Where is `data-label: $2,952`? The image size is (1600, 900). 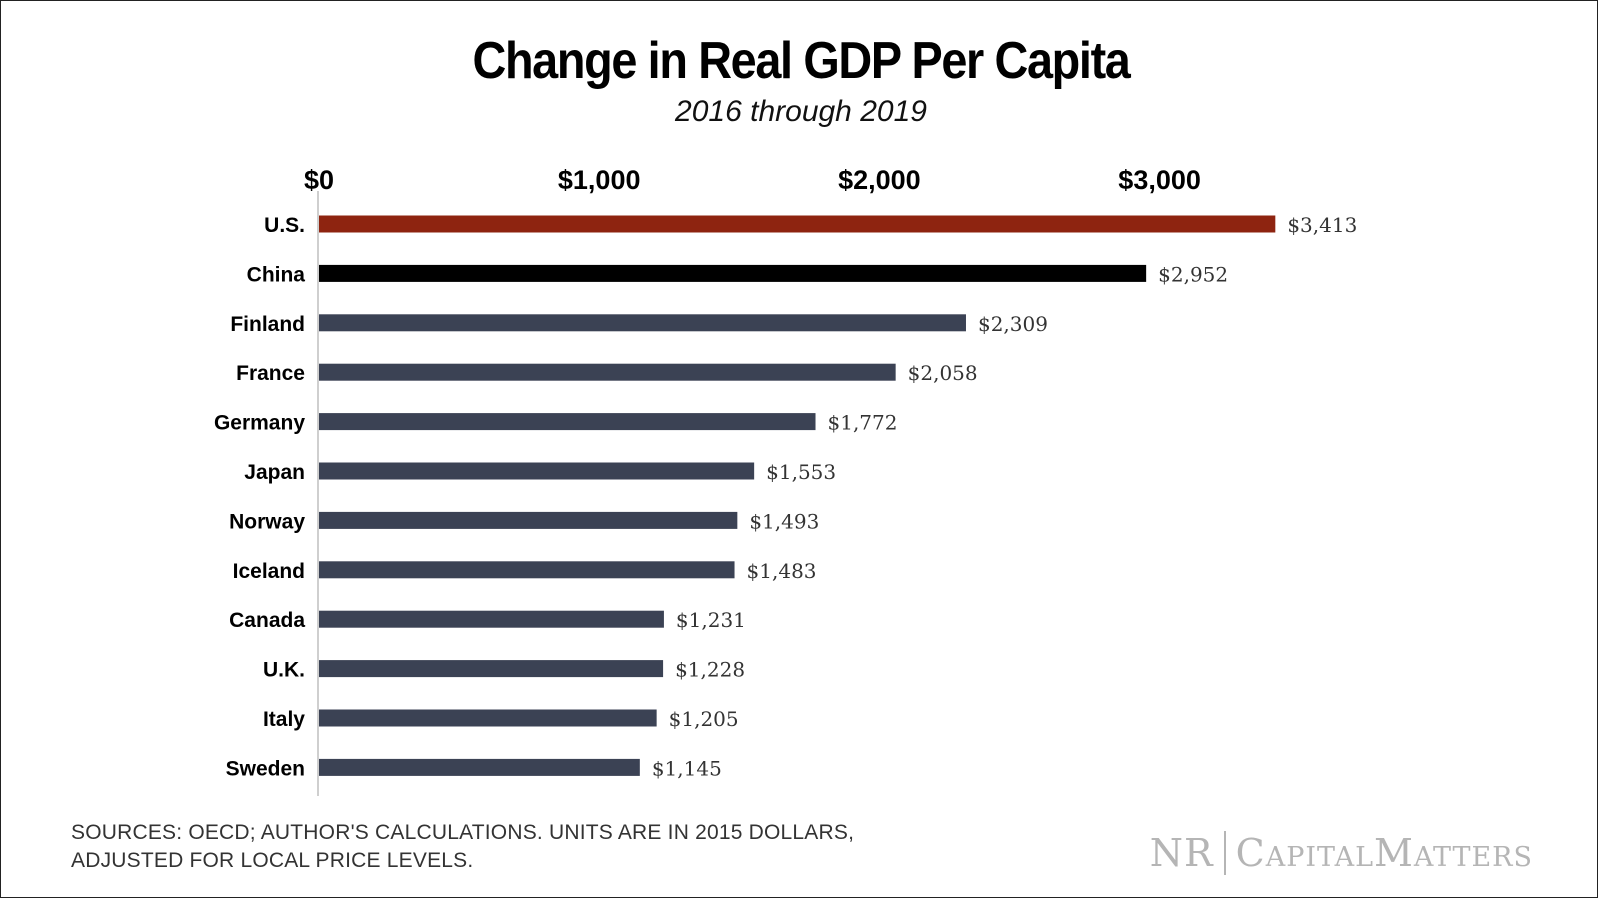 data-label: $2,952 is located at coordinates (1193, 274).